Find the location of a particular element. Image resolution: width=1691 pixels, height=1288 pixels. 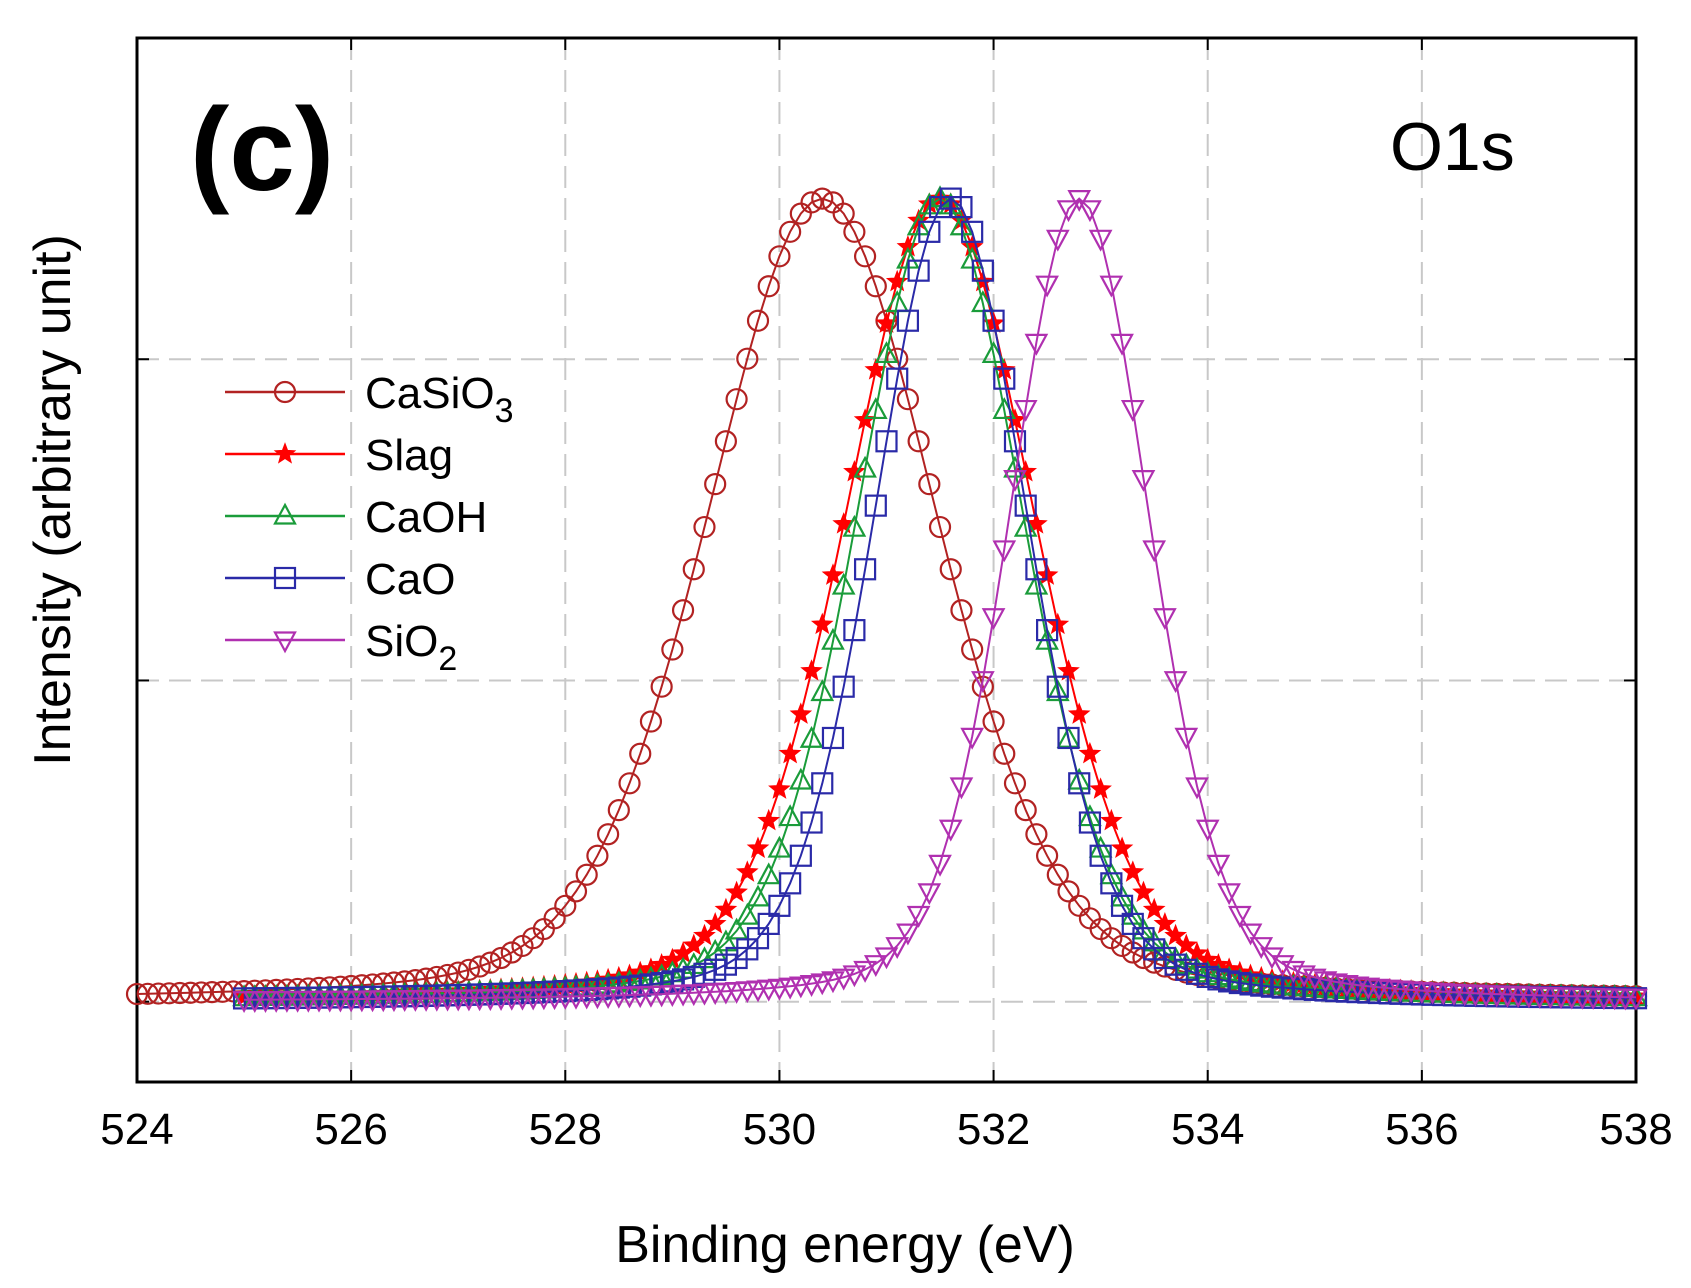

x-tick-label: 524 is located at coordinates (136, 1129).